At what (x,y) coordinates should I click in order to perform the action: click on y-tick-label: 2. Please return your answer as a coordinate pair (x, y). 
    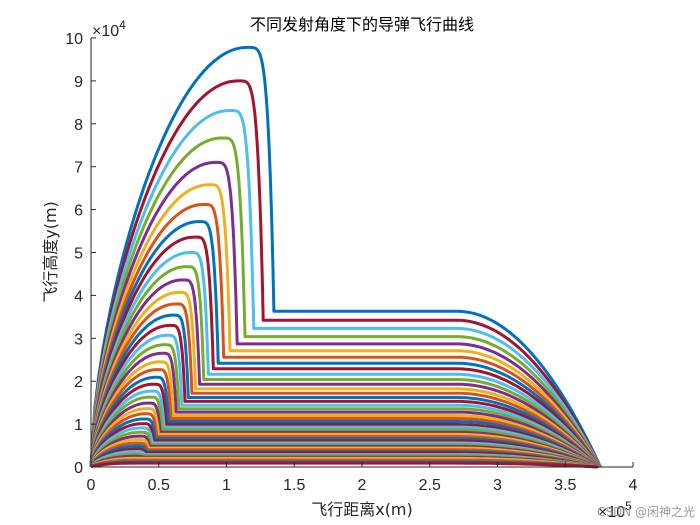
    Looking at the image, I should click on (78, 382).